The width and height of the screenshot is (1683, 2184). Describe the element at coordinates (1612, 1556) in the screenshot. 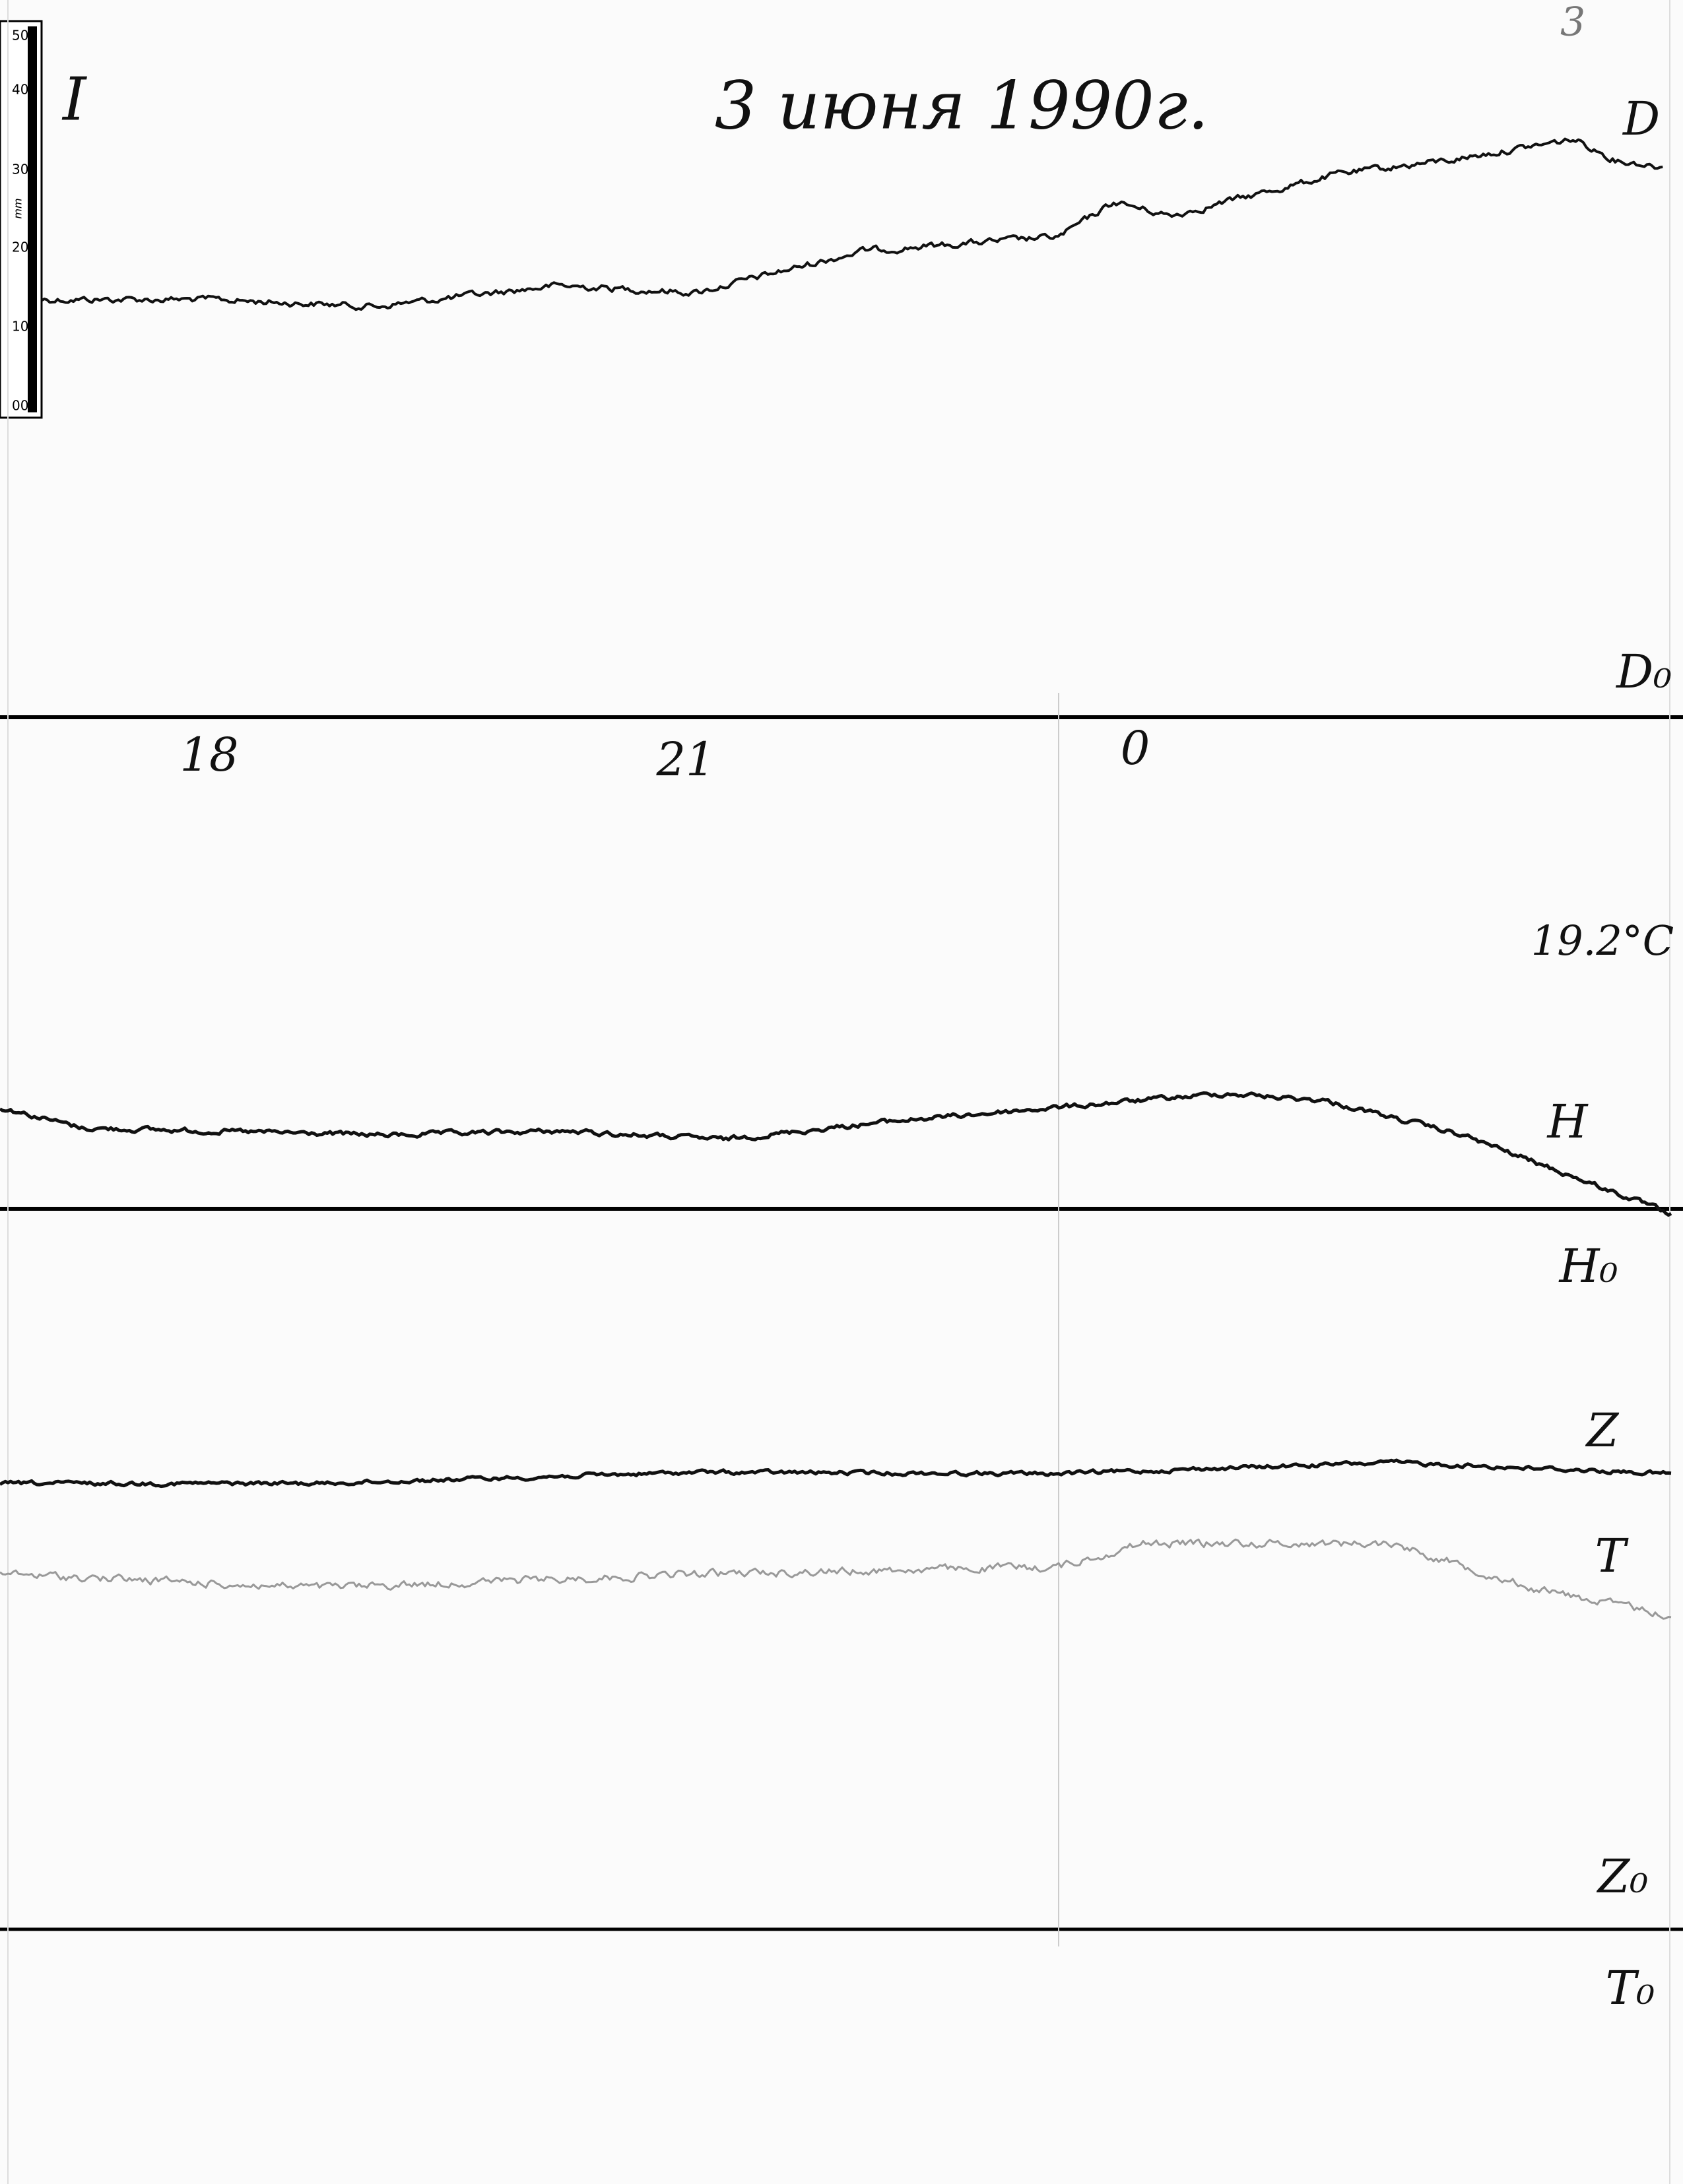

I see `trace-label: T` at that location.